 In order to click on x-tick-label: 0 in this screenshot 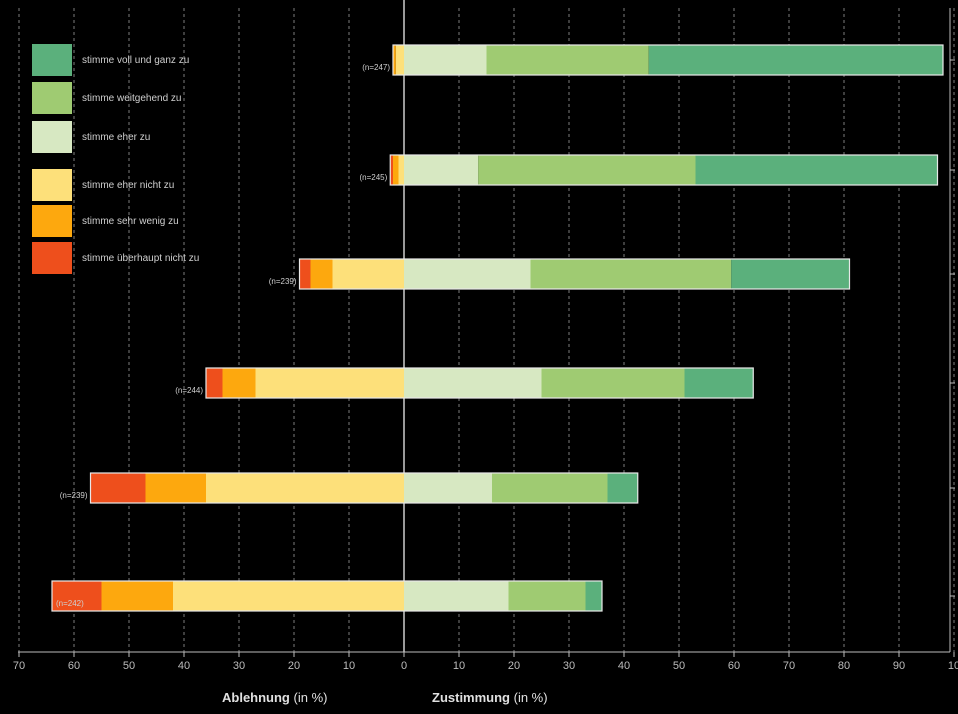, I will do `click(404, 666)`.